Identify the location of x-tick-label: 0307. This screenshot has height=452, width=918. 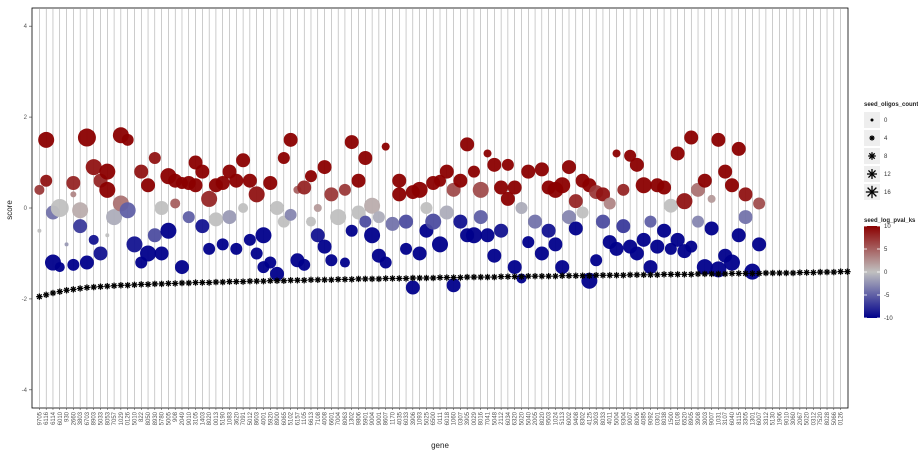
(461, 418).